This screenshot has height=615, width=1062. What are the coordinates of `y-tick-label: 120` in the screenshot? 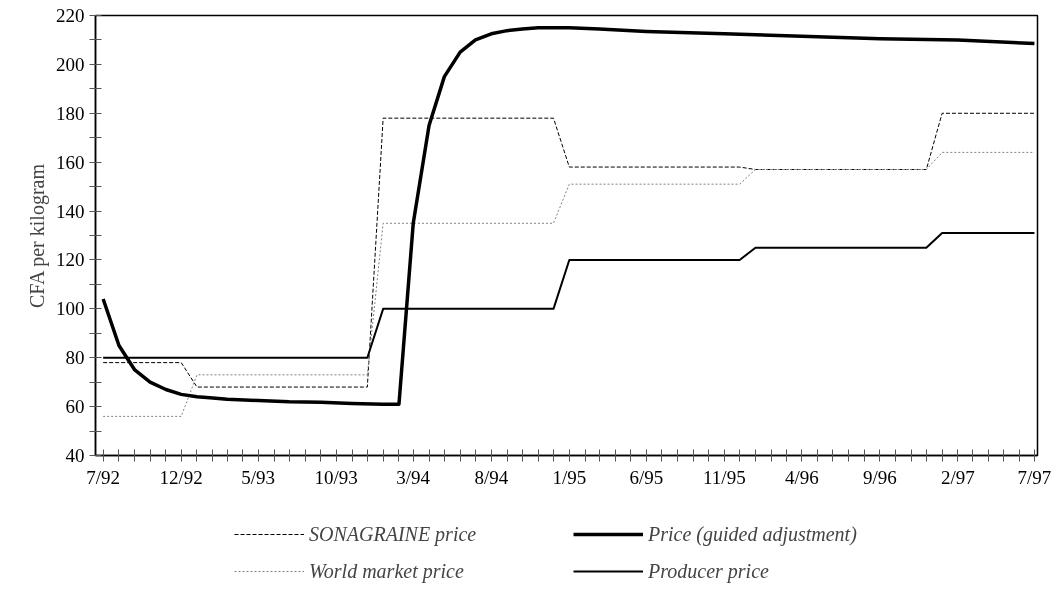 It's located at (70, 260).